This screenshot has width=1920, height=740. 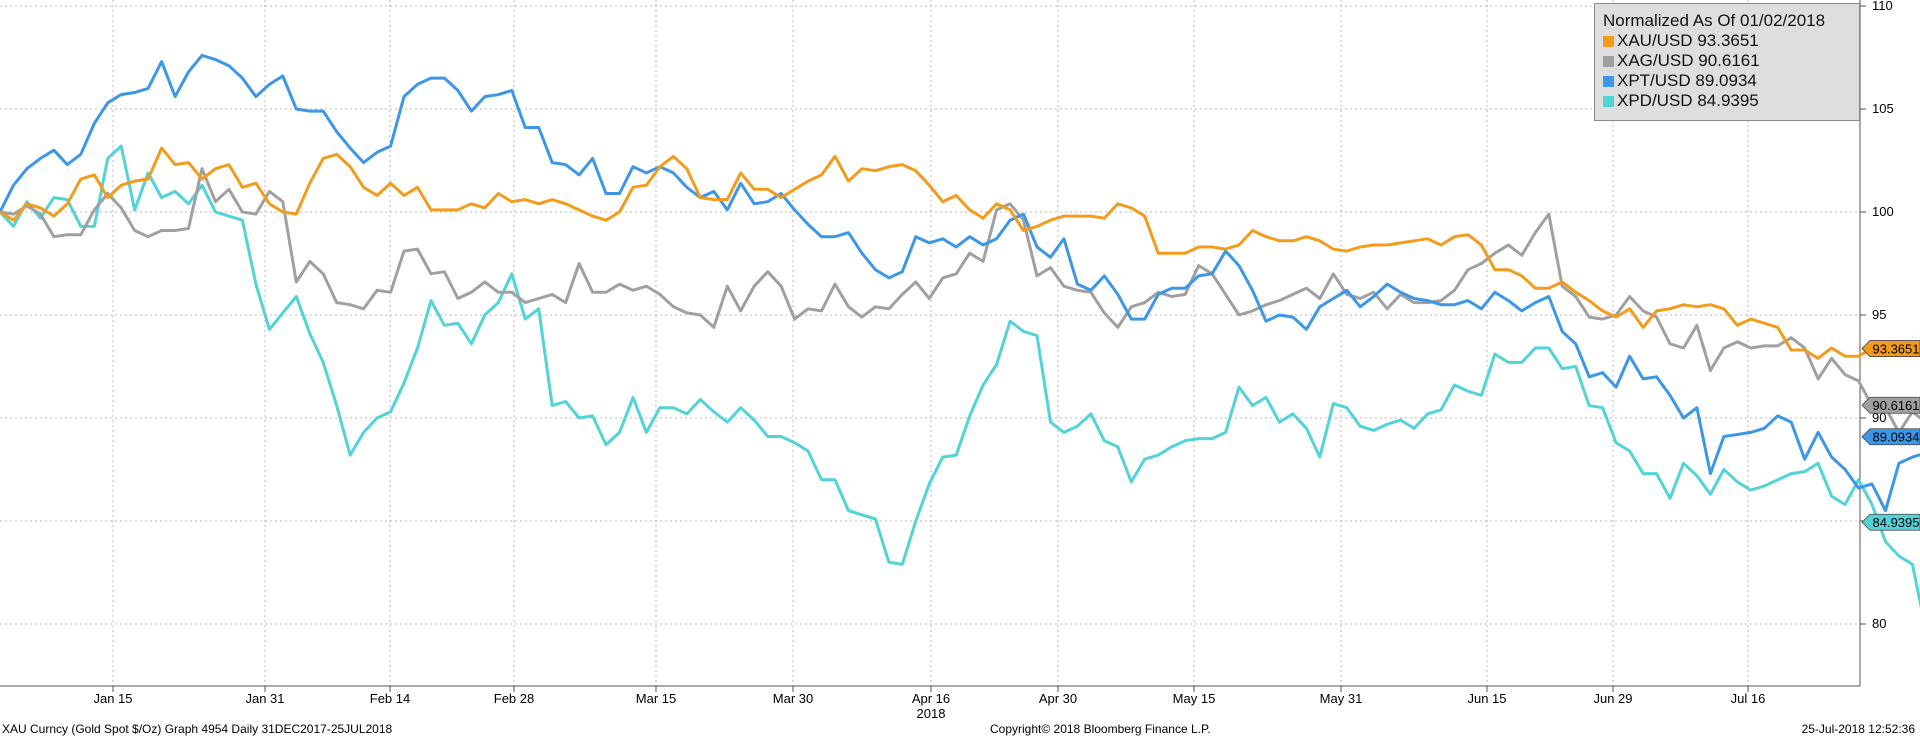 I want to click on x-tick-label: Apr 30, so click(x=1058, y=698).